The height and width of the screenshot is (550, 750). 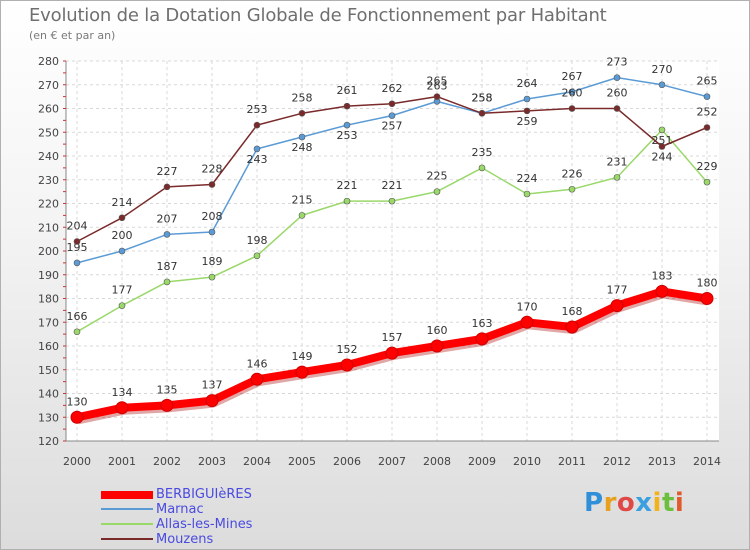 I want to click on x-tick-label: 2002, so click(x=167, y=461).